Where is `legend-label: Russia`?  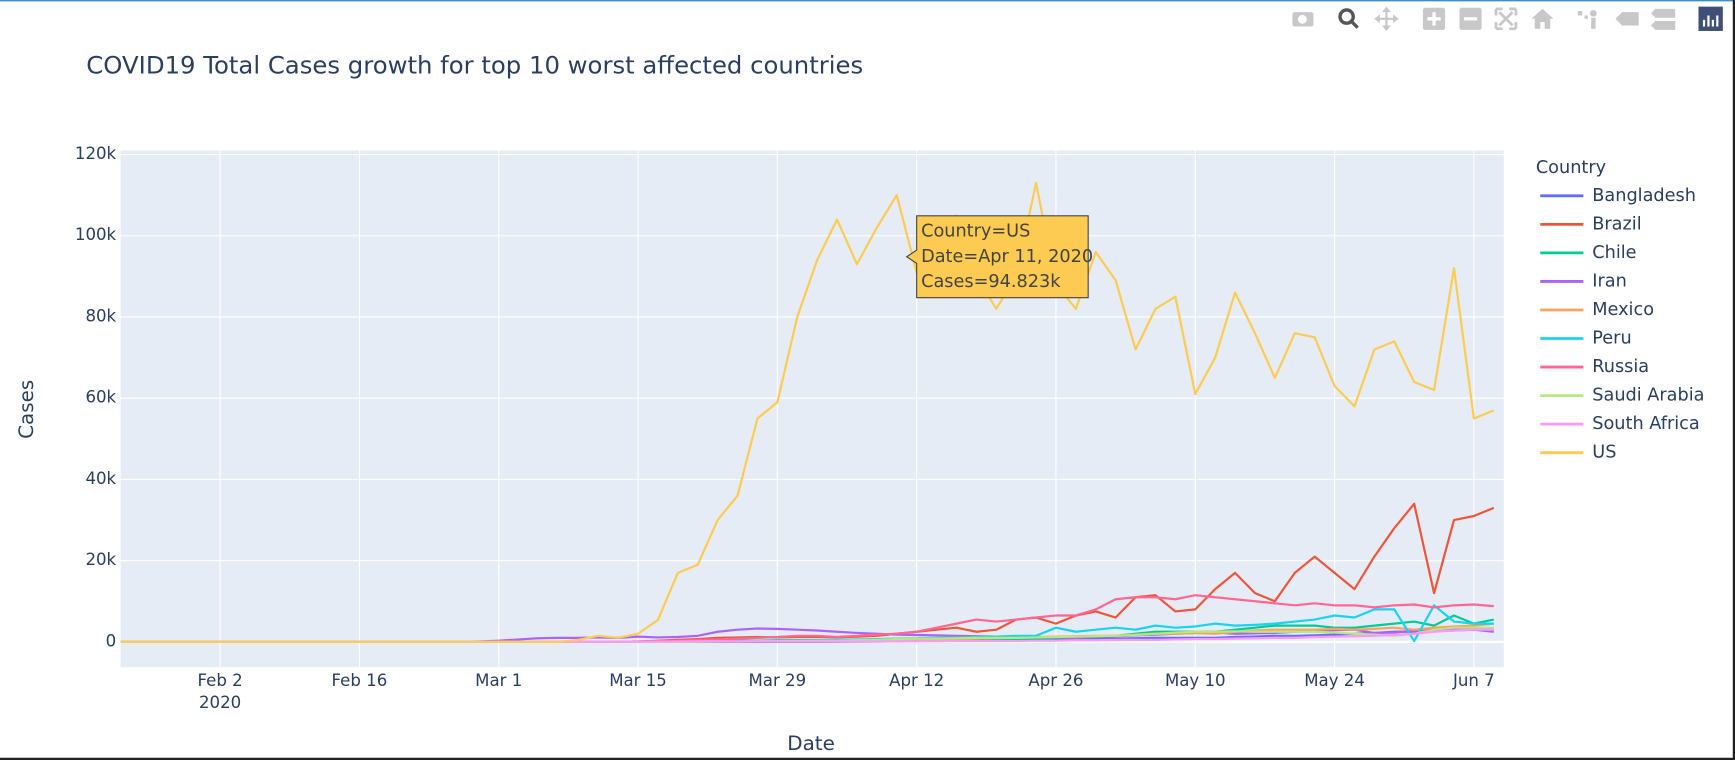 legend-label: Russia is located at coordinates (1620, 367).